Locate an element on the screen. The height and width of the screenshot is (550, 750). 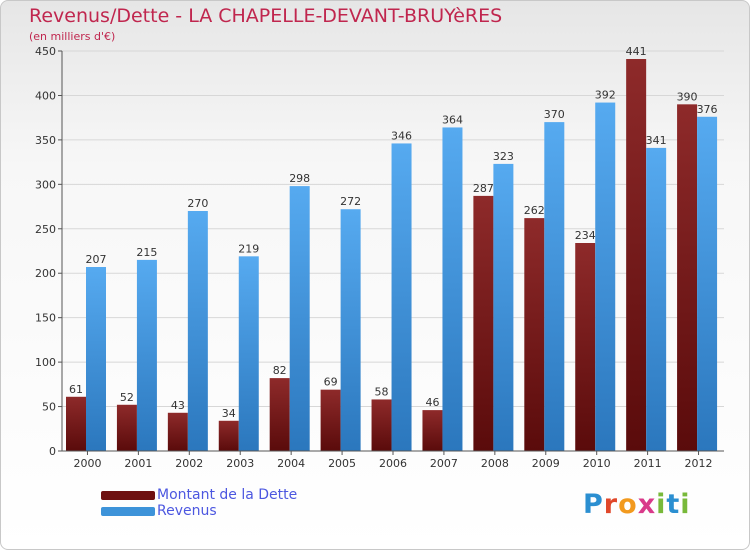
bar-value-label: 82 is located at coordinates (280, 370).